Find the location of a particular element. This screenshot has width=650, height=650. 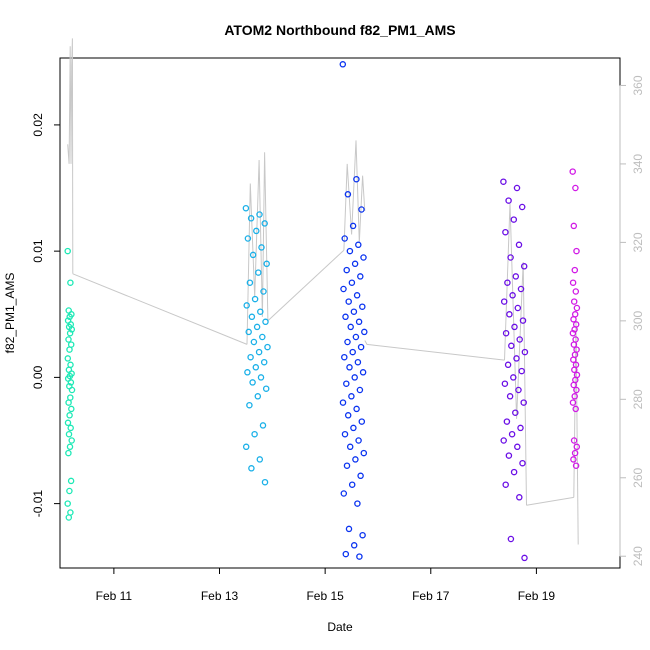

y2-tick-label: 340 is located at coordinates (638, 164).